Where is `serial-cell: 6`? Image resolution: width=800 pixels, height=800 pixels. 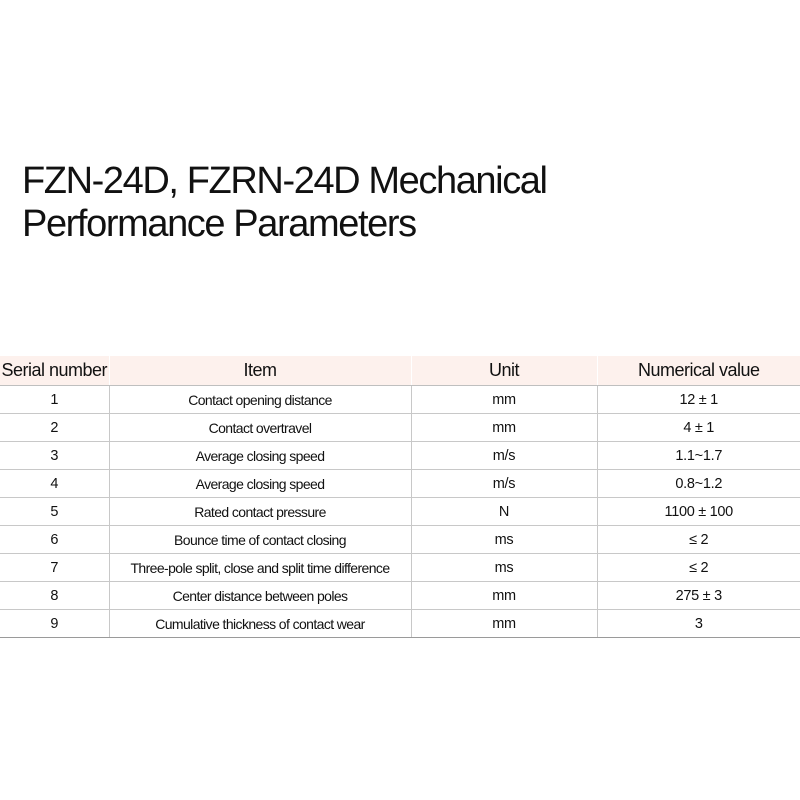
serial-cell: 6 is located at coordinates (55, 539).